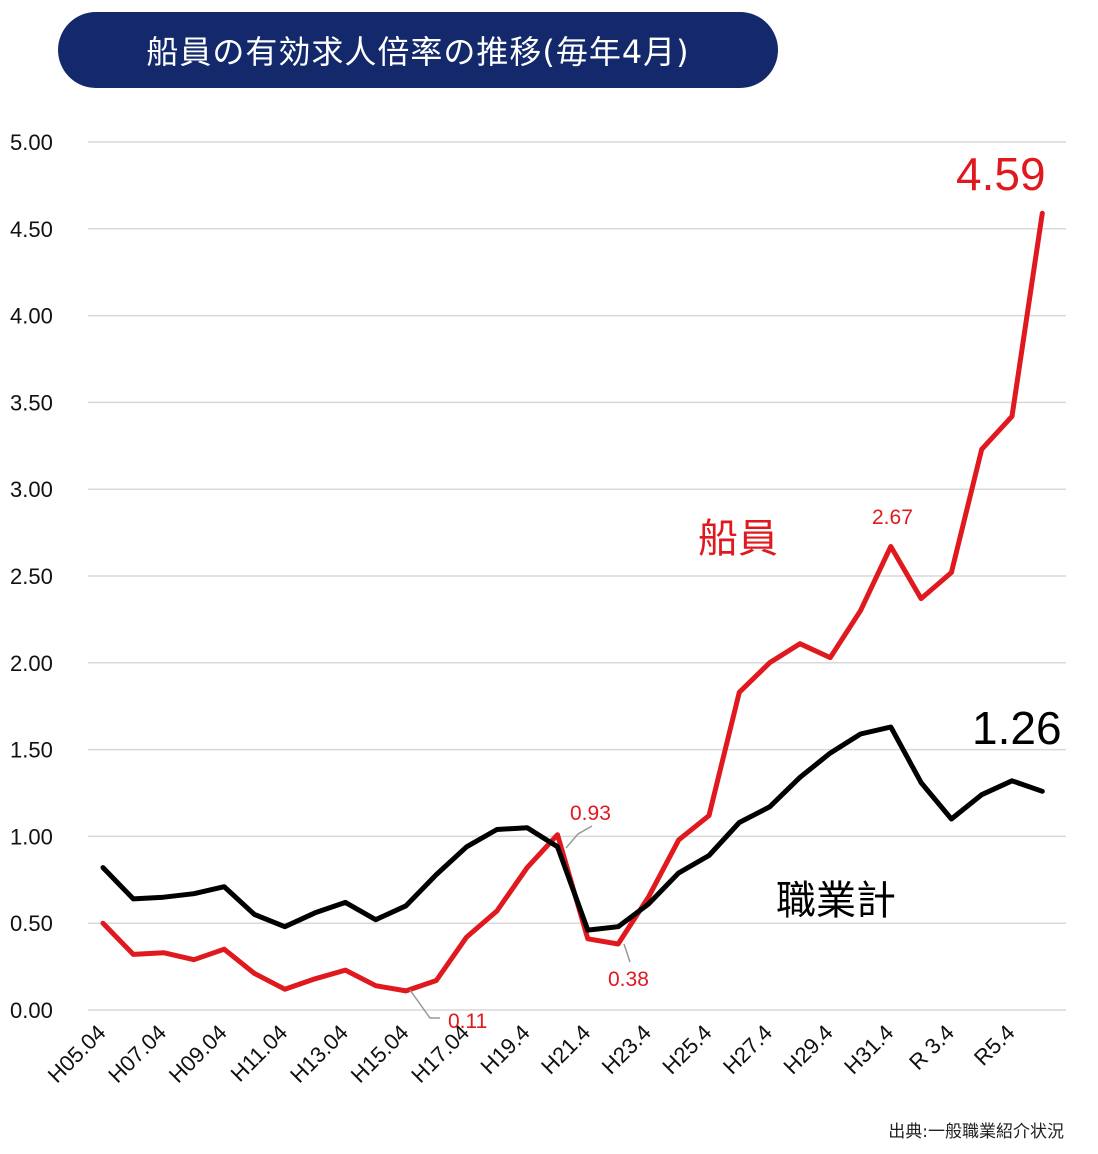 The width and height of the screenshot is (1098, 1154). What do you see at coordinates (31, 489) in the screenshot?
I see `y-tick-label: 3.00` at bounding box center [31, 489].